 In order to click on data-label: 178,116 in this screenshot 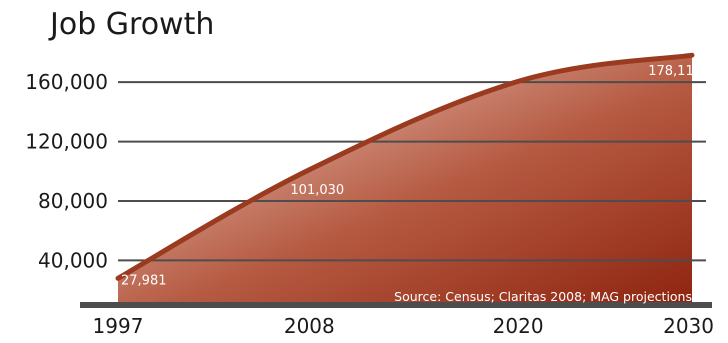, I will do `click(675, 71)`.